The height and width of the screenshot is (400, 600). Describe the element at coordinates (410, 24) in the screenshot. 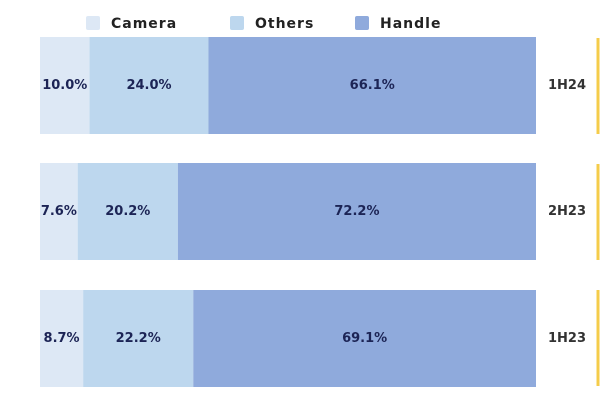

I see `legend-label: Handle` at that location.